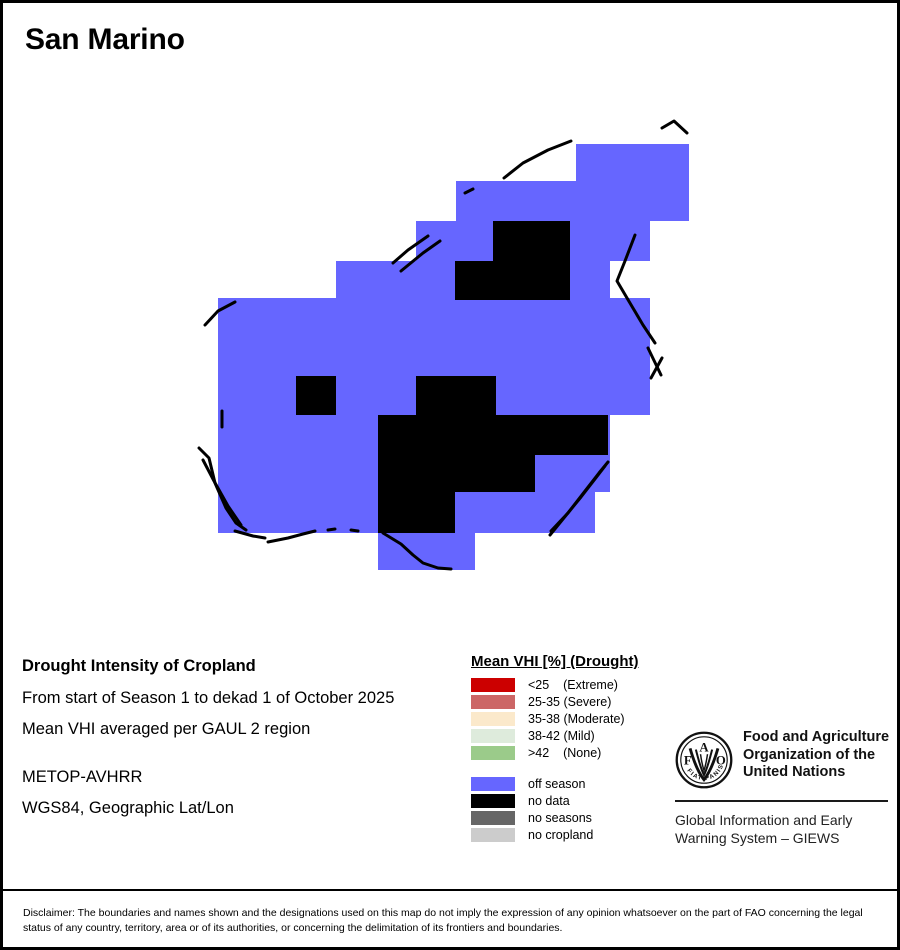 The width and height of the screenshot is (900, 950). What do you see at coordinates (571, 768) in the screenshot?
I see `legend-spacer` at bounding box center [571, 768].